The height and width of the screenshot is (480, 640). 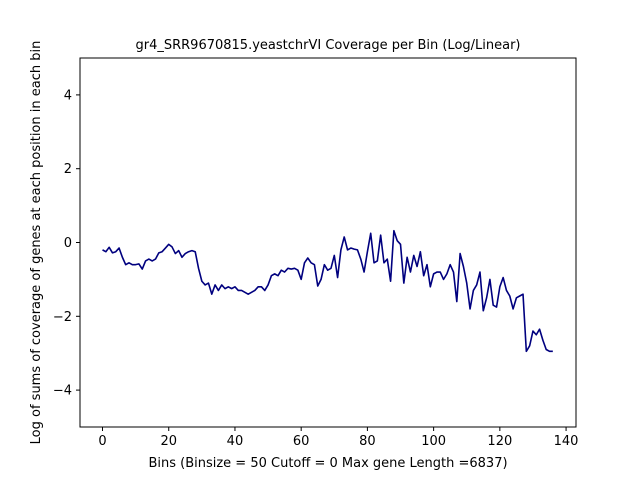 What do you see at coordinates (168, 441) in the screenshot?
I see `x-tick-label: 20` at bounding box center [168, 441].